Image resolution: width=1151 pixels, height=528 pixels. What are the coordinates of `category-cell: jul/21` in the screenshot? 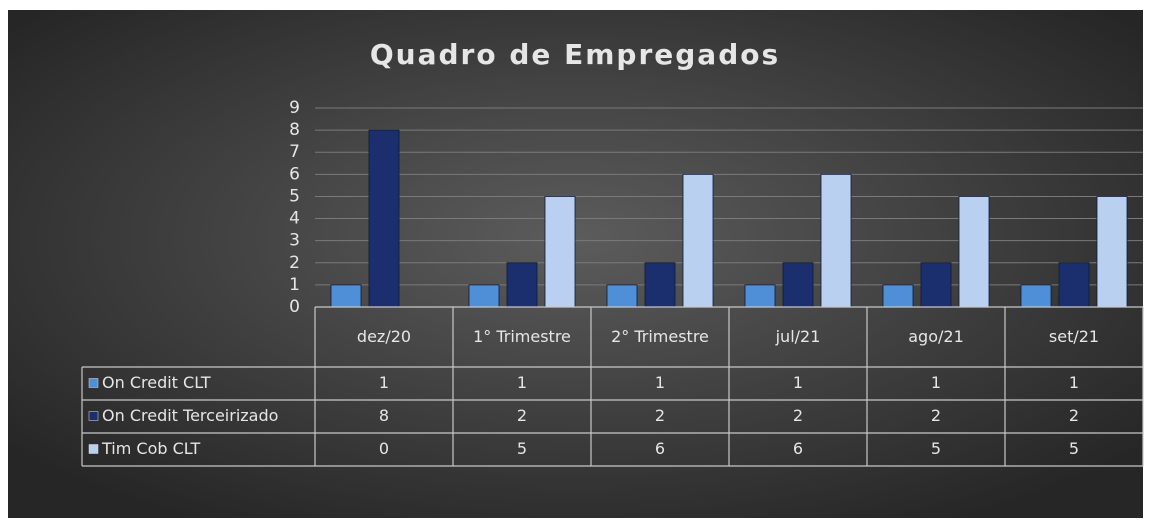 It's located at (798, 336).